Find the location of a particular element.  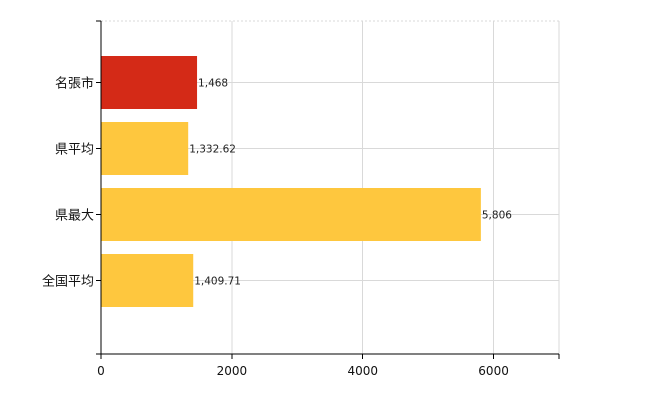

category-label: 全国平均 is located at coordinates (68, 282).